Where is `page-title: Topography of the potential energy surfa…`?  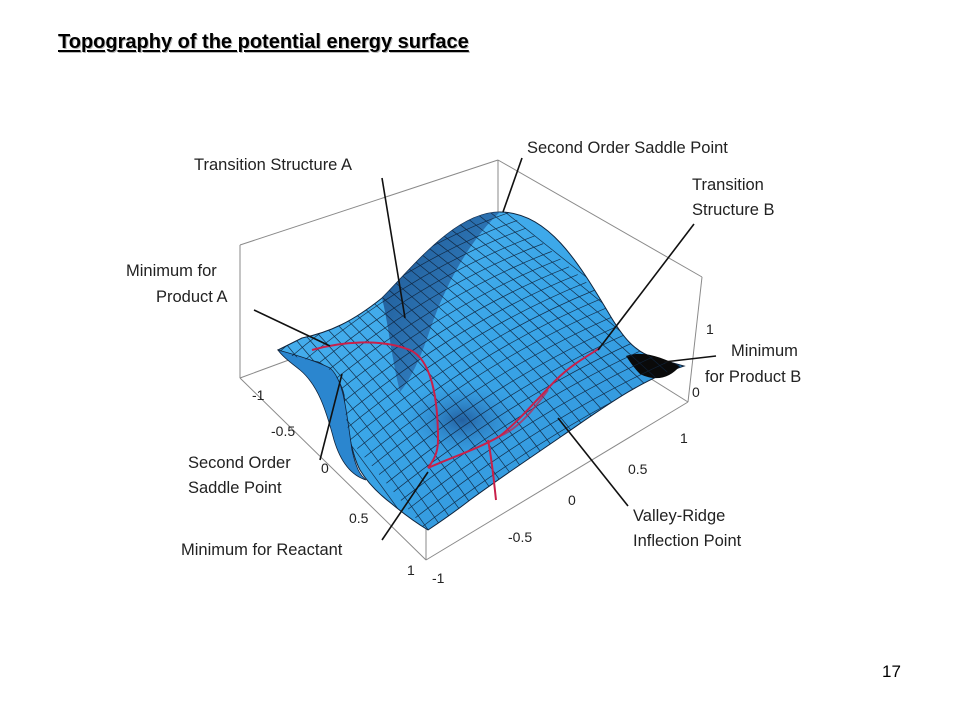
page-title: Topography of the potential energy surfa… is located at coordinates (263, 42).